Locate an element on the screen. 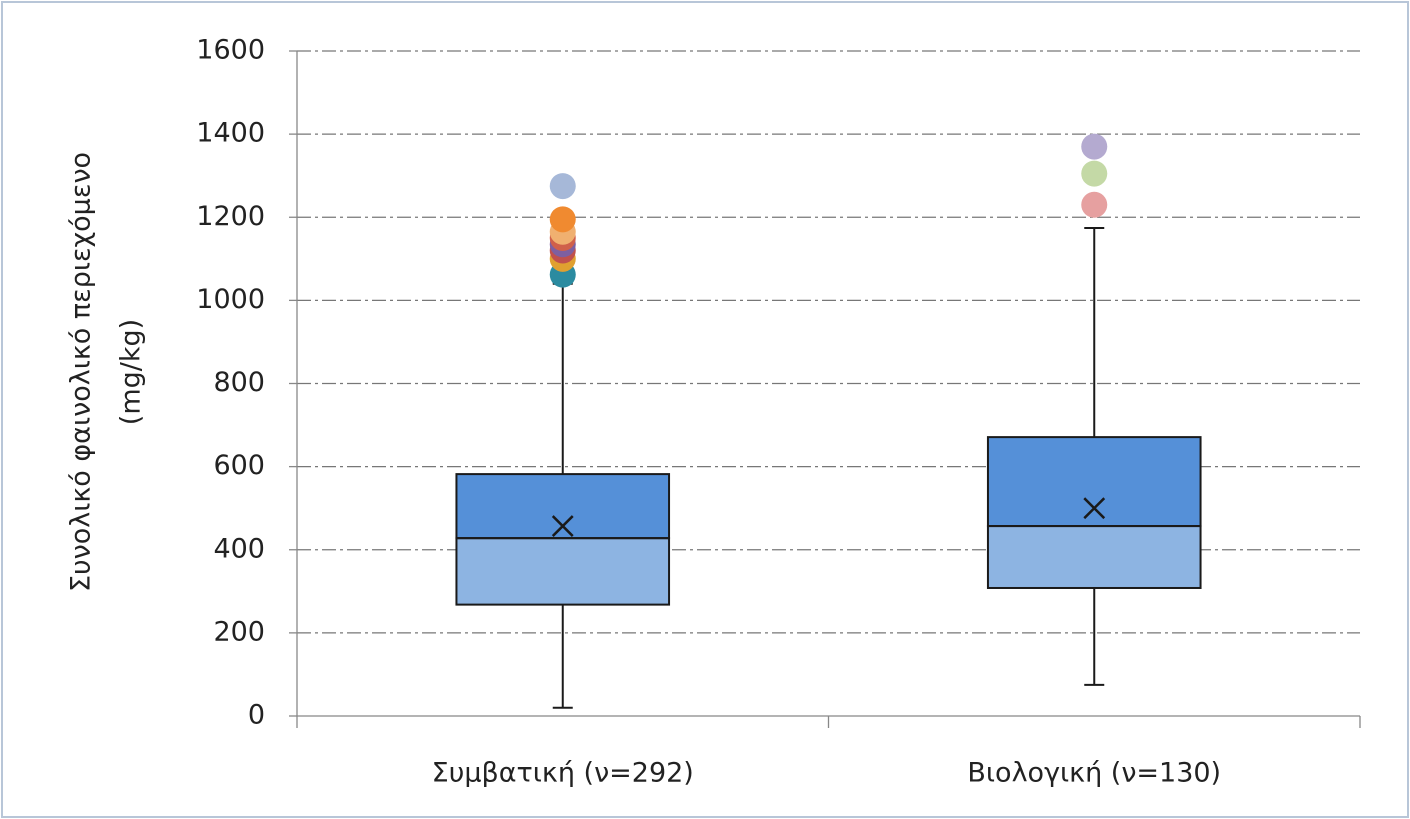 The height and width of the screenshot is (819, 1410). x-tick-label: Βιολογική (ν=130) is located at coordinates (1094, 773).